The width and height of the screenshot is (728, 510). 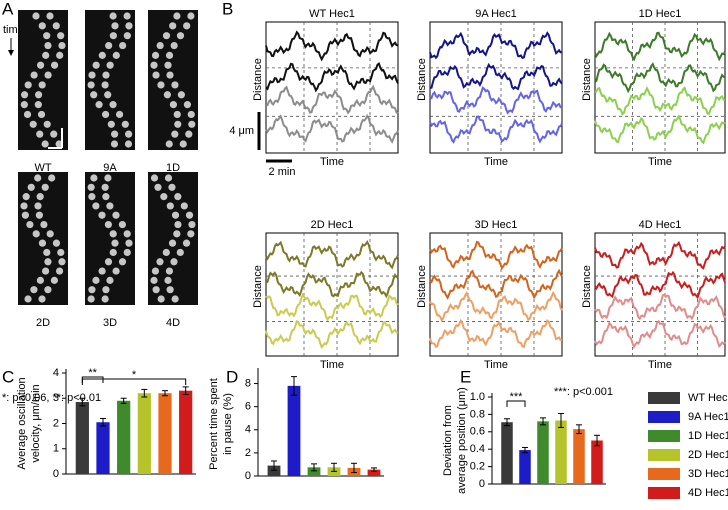 I want to click on image-label: 2D, so click(x=43, y=323).